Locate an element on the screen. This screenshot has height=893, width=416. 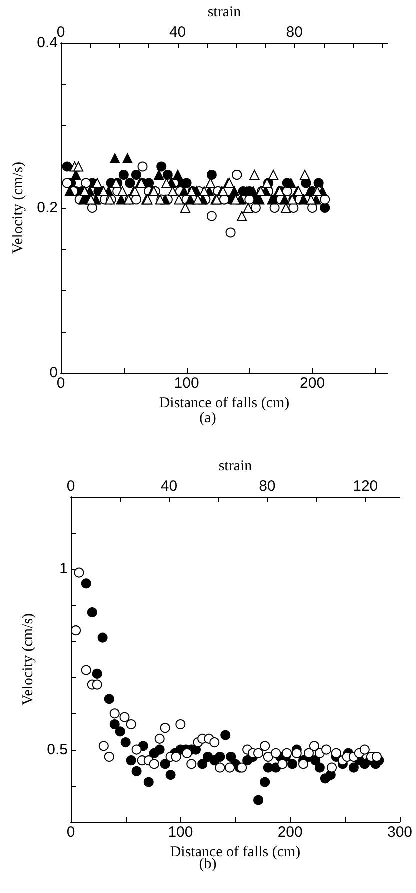
text: (b) is located at coordinates (208, 864).